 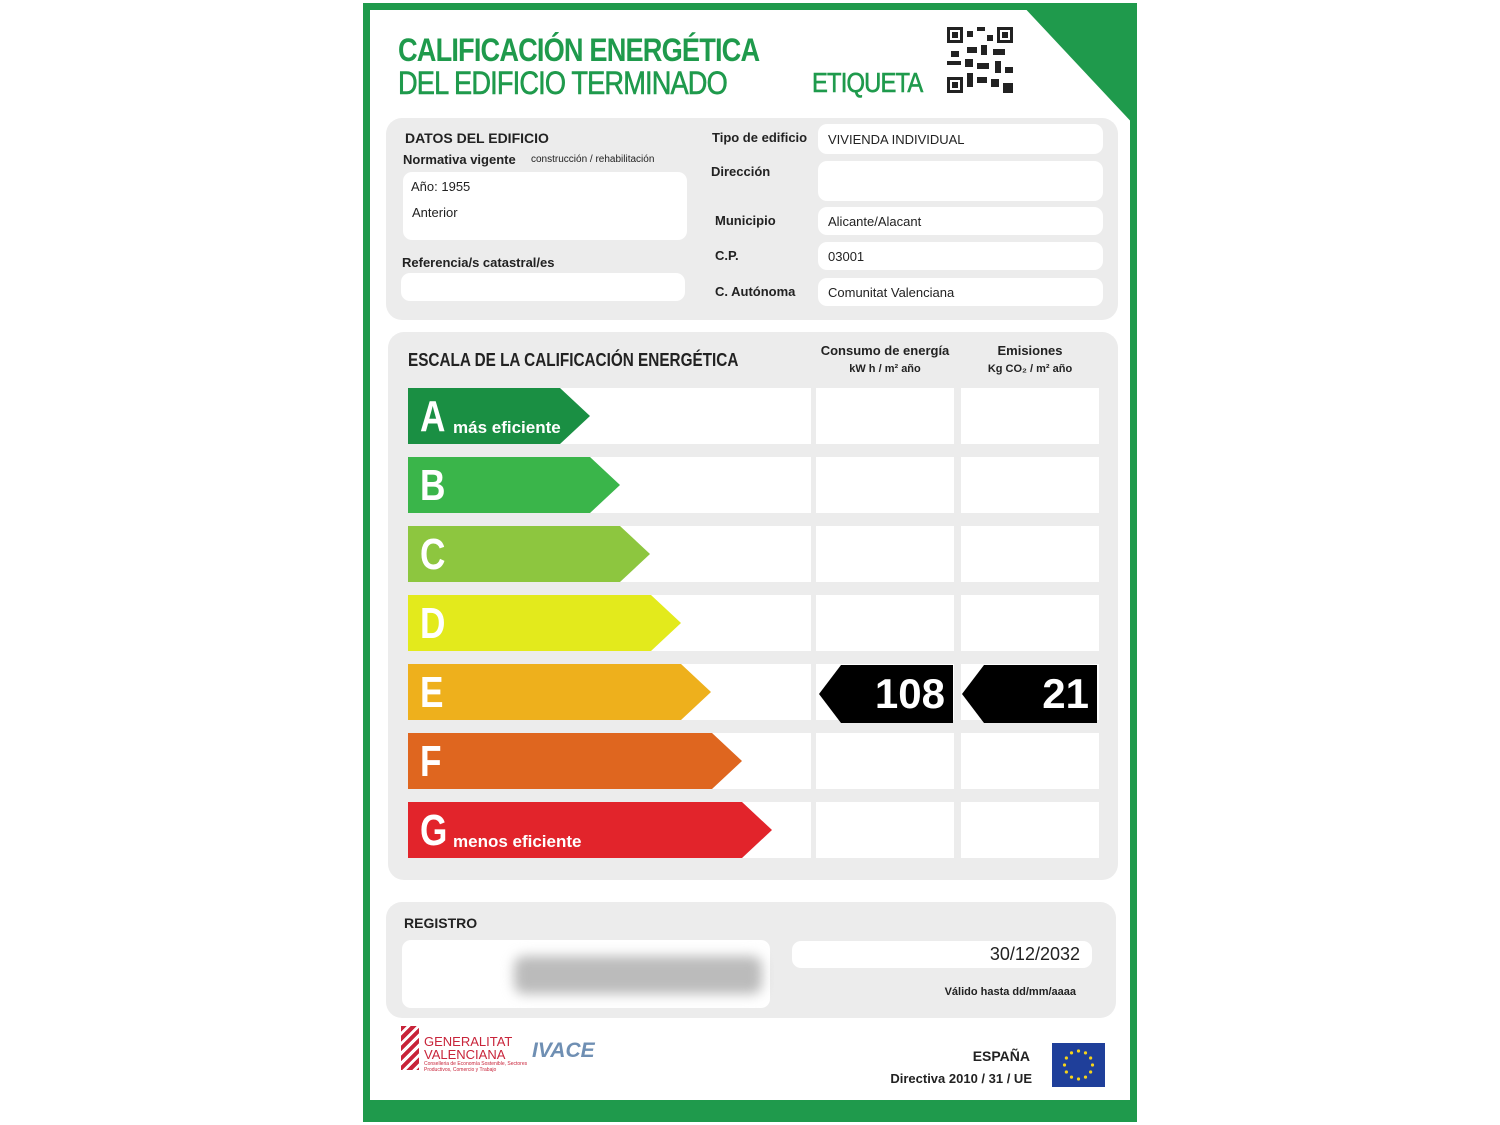 I want to click on normativa-box, so click(x=545, y=206).